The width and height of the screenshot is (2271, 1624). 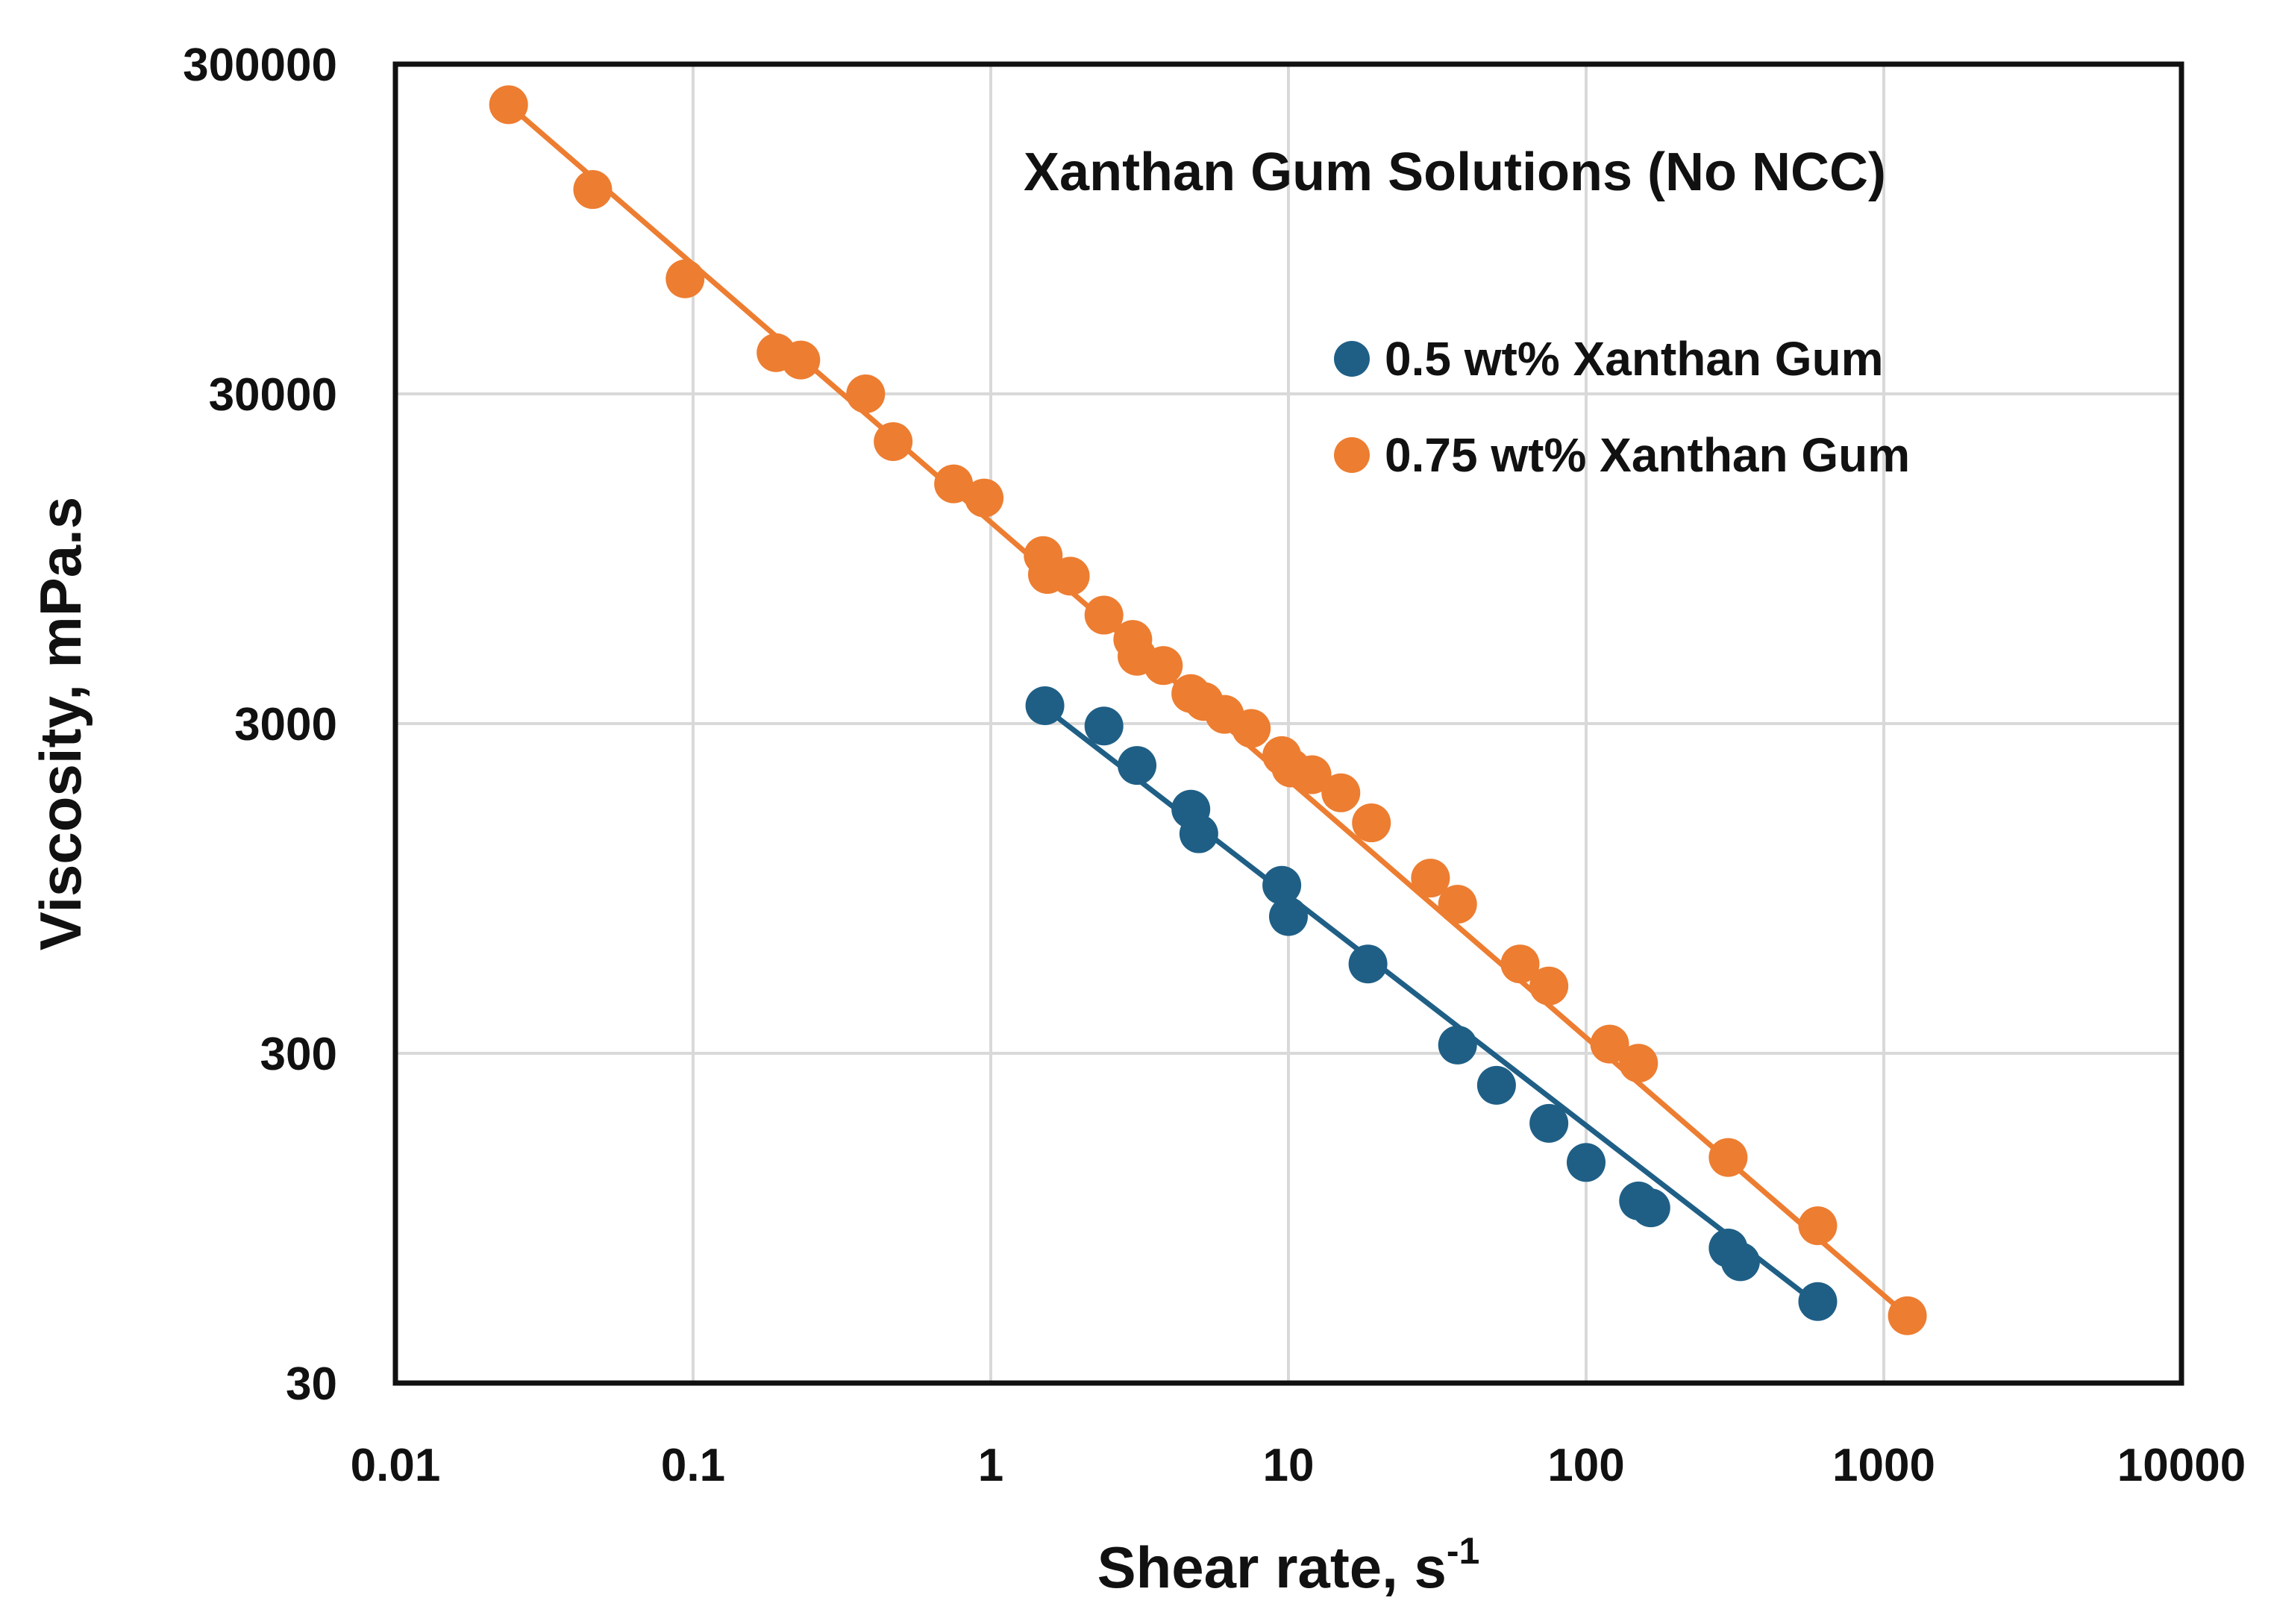 What do you see at coordinates (260, 65) in the screenshot?
I see `y-tick-label: 300000` at bounding box center [260, 65].